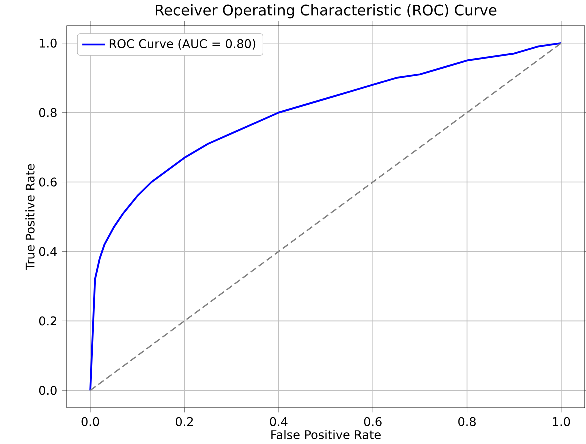 The image size is (586, 444). What do you see at coordinates (373, 421) in the screenshot?
I see `x-tick-label: 0.6` at bounding box center [373, 421].